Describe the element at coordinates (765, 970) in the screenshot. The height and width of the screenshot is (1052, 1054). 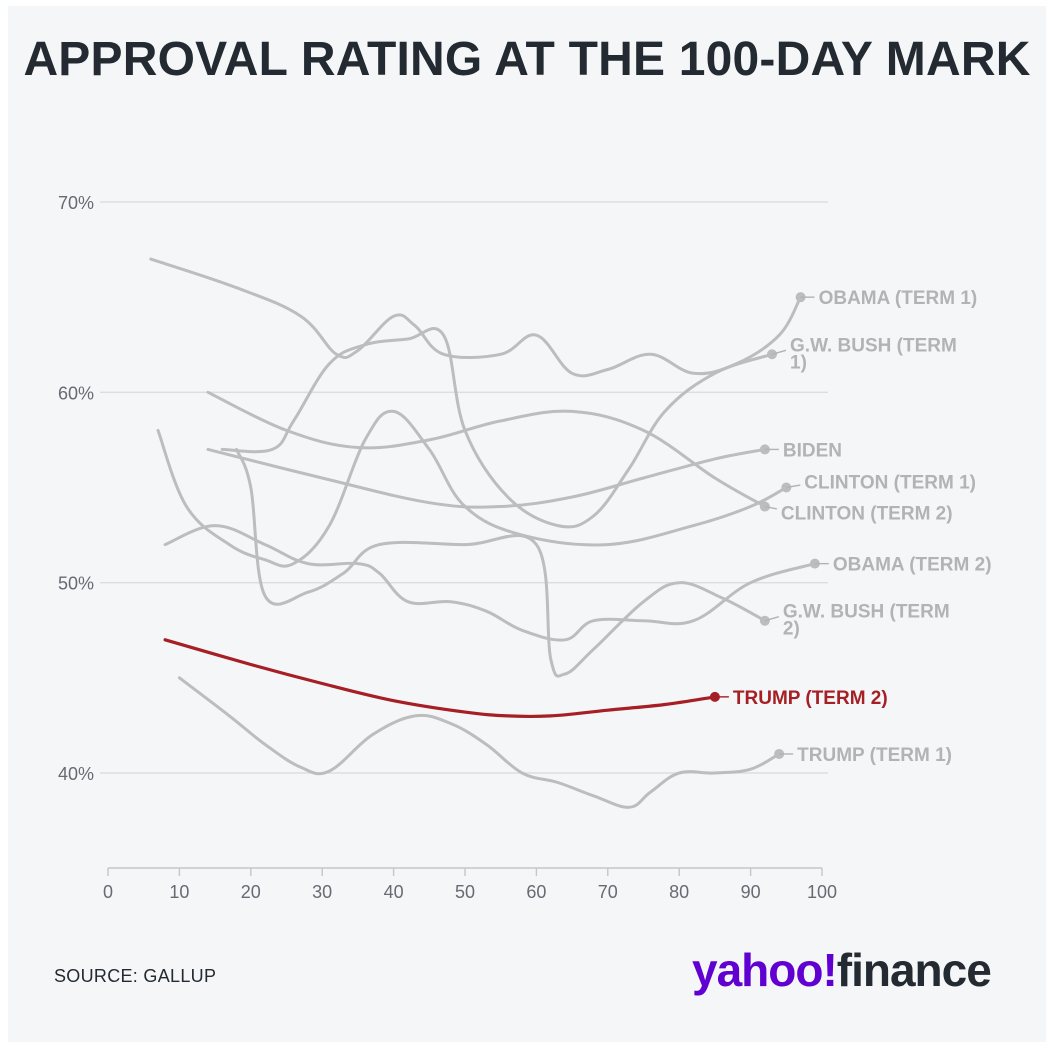
I see `logo-yahoo-text: yahoo!` at that location.